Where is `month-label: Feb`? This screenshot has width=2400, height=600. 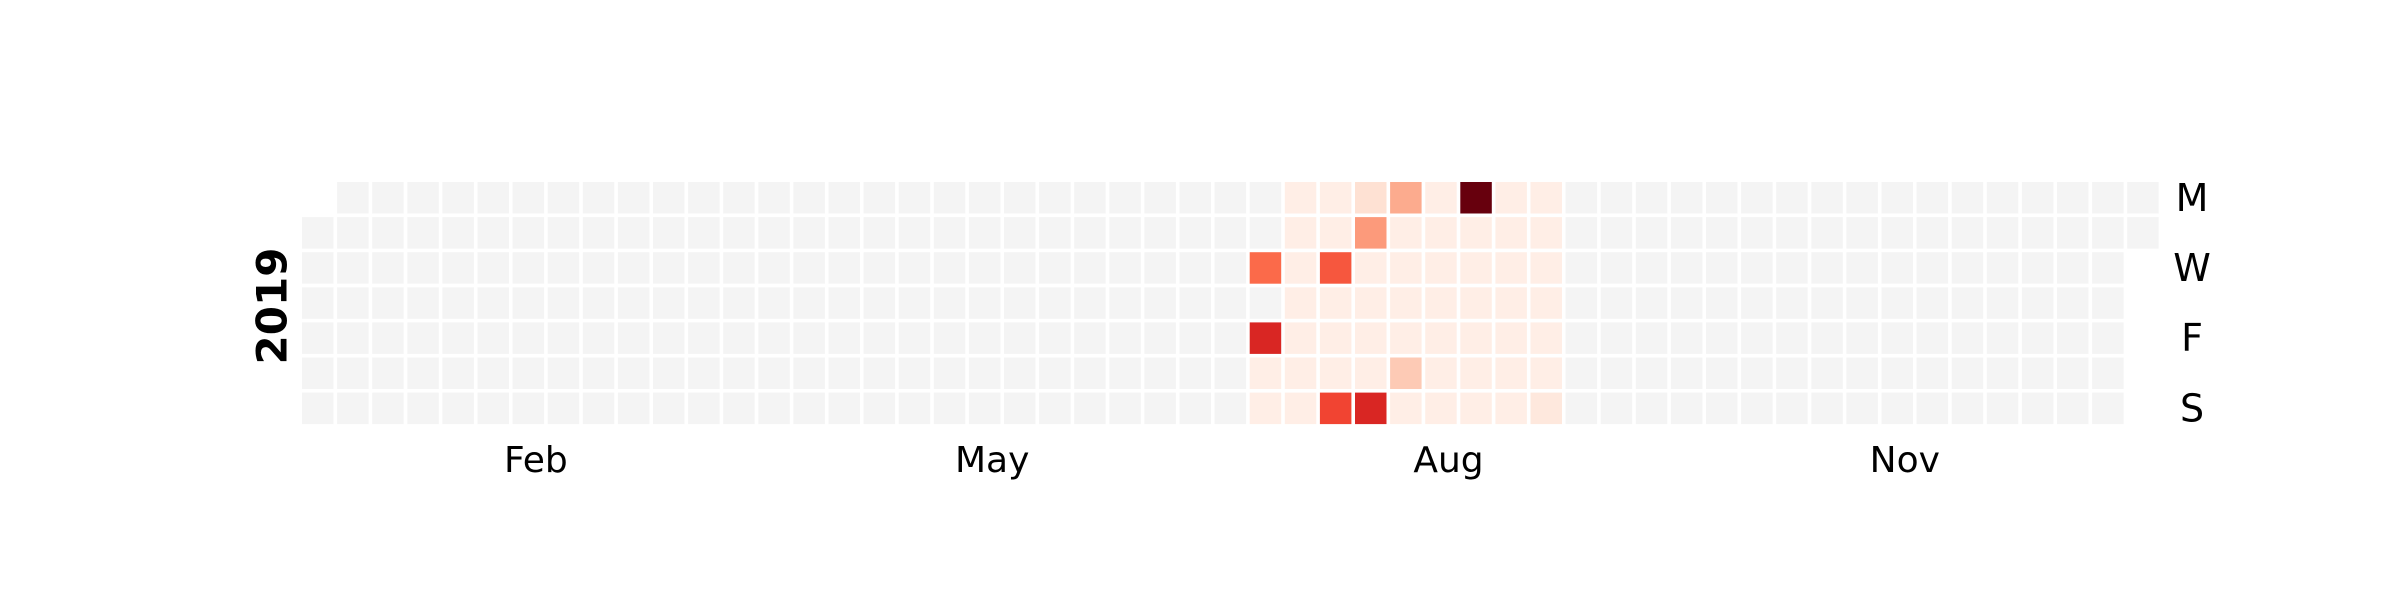
month-label: Feb is located at coordinates (536, 460).